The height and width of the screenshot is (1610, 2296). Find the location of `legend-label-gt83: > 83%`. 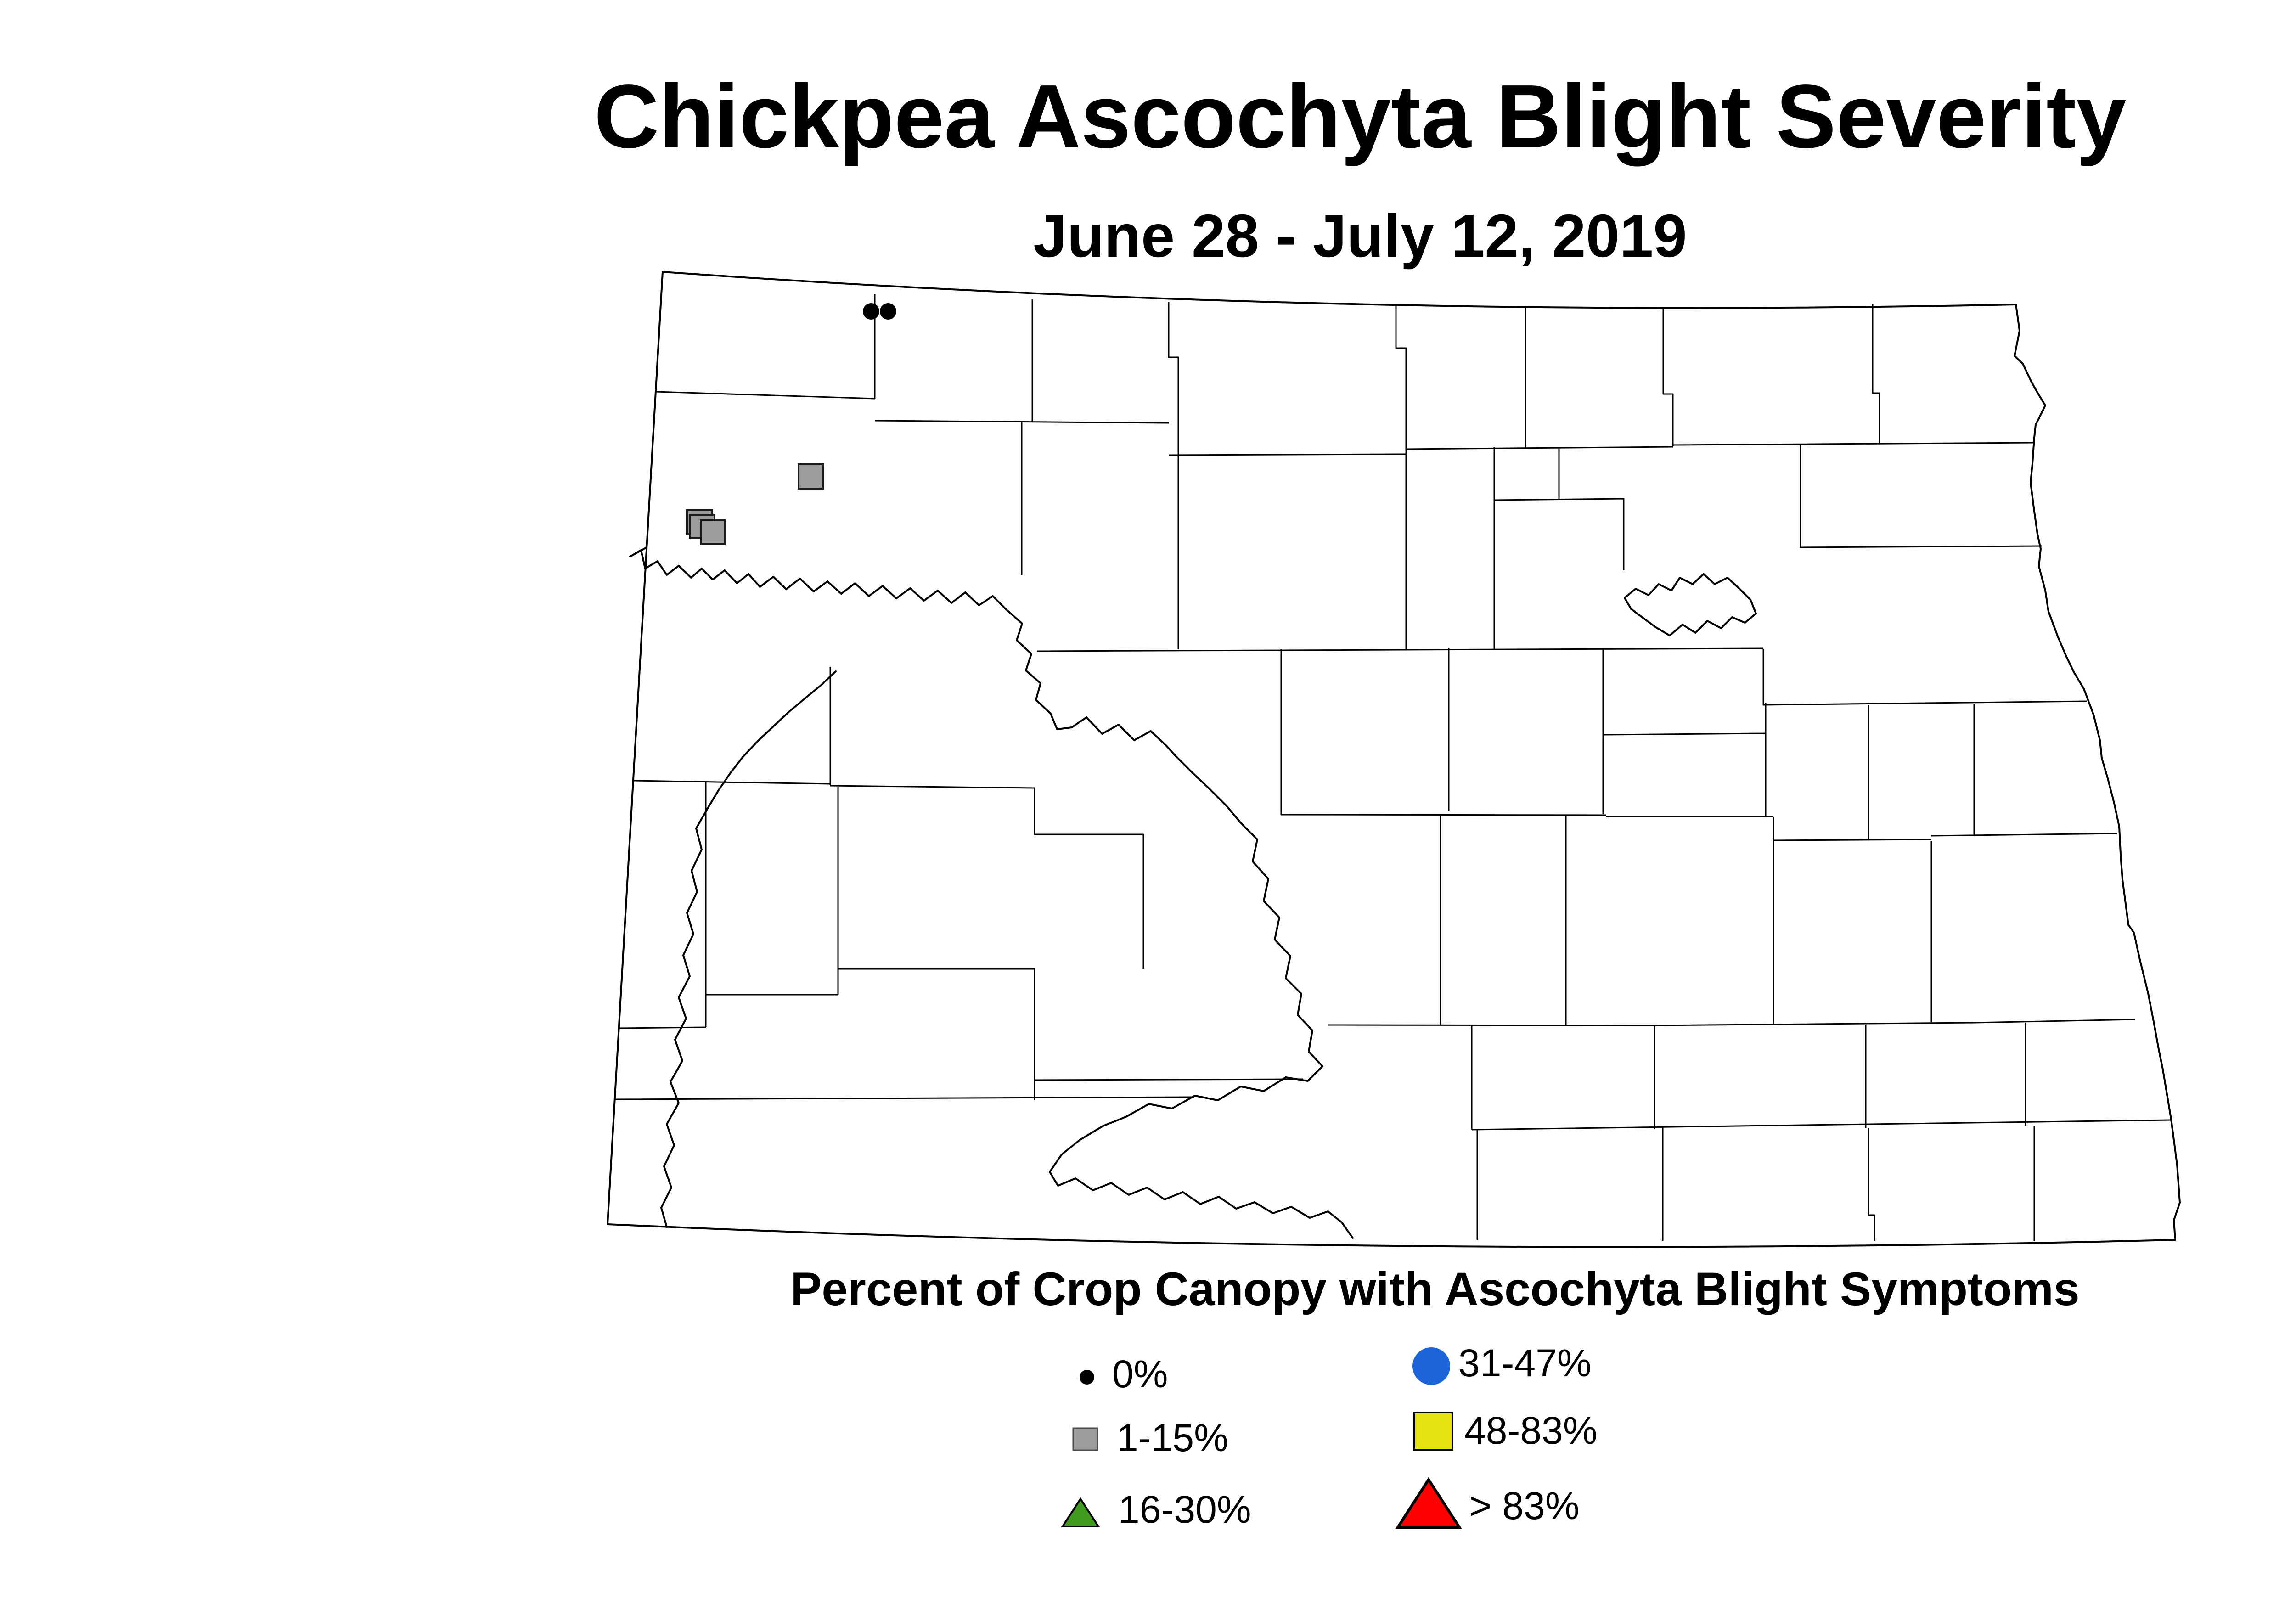

legend-label-gt83: > 83% is located at coordinates (1524, 1505).